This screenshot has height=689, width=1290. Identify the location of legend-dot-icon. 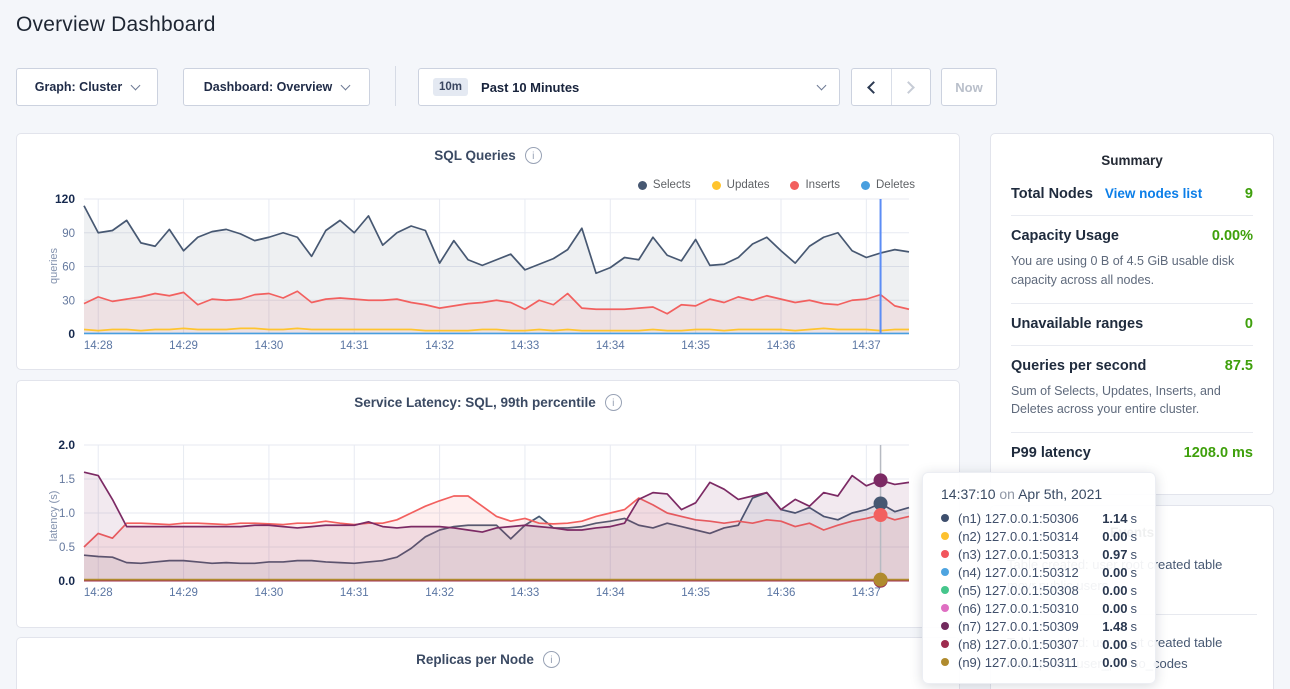
(642, 185).